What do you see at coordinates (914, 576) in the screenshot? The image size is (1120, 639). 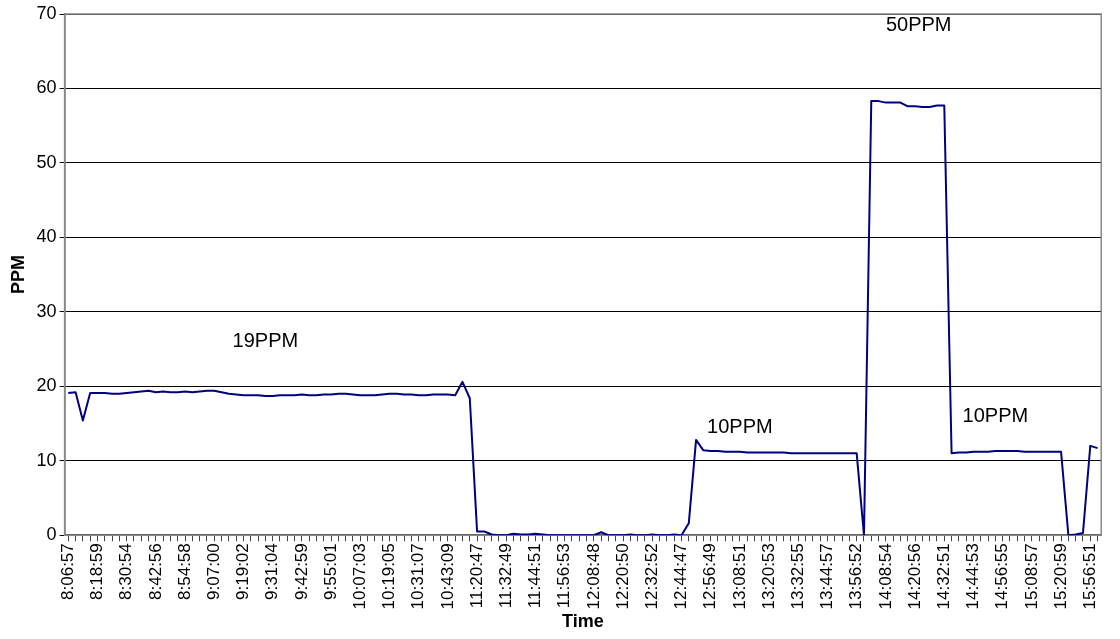 I see `x-tick-label: 14:20:56` at bounding box center [914, 576].